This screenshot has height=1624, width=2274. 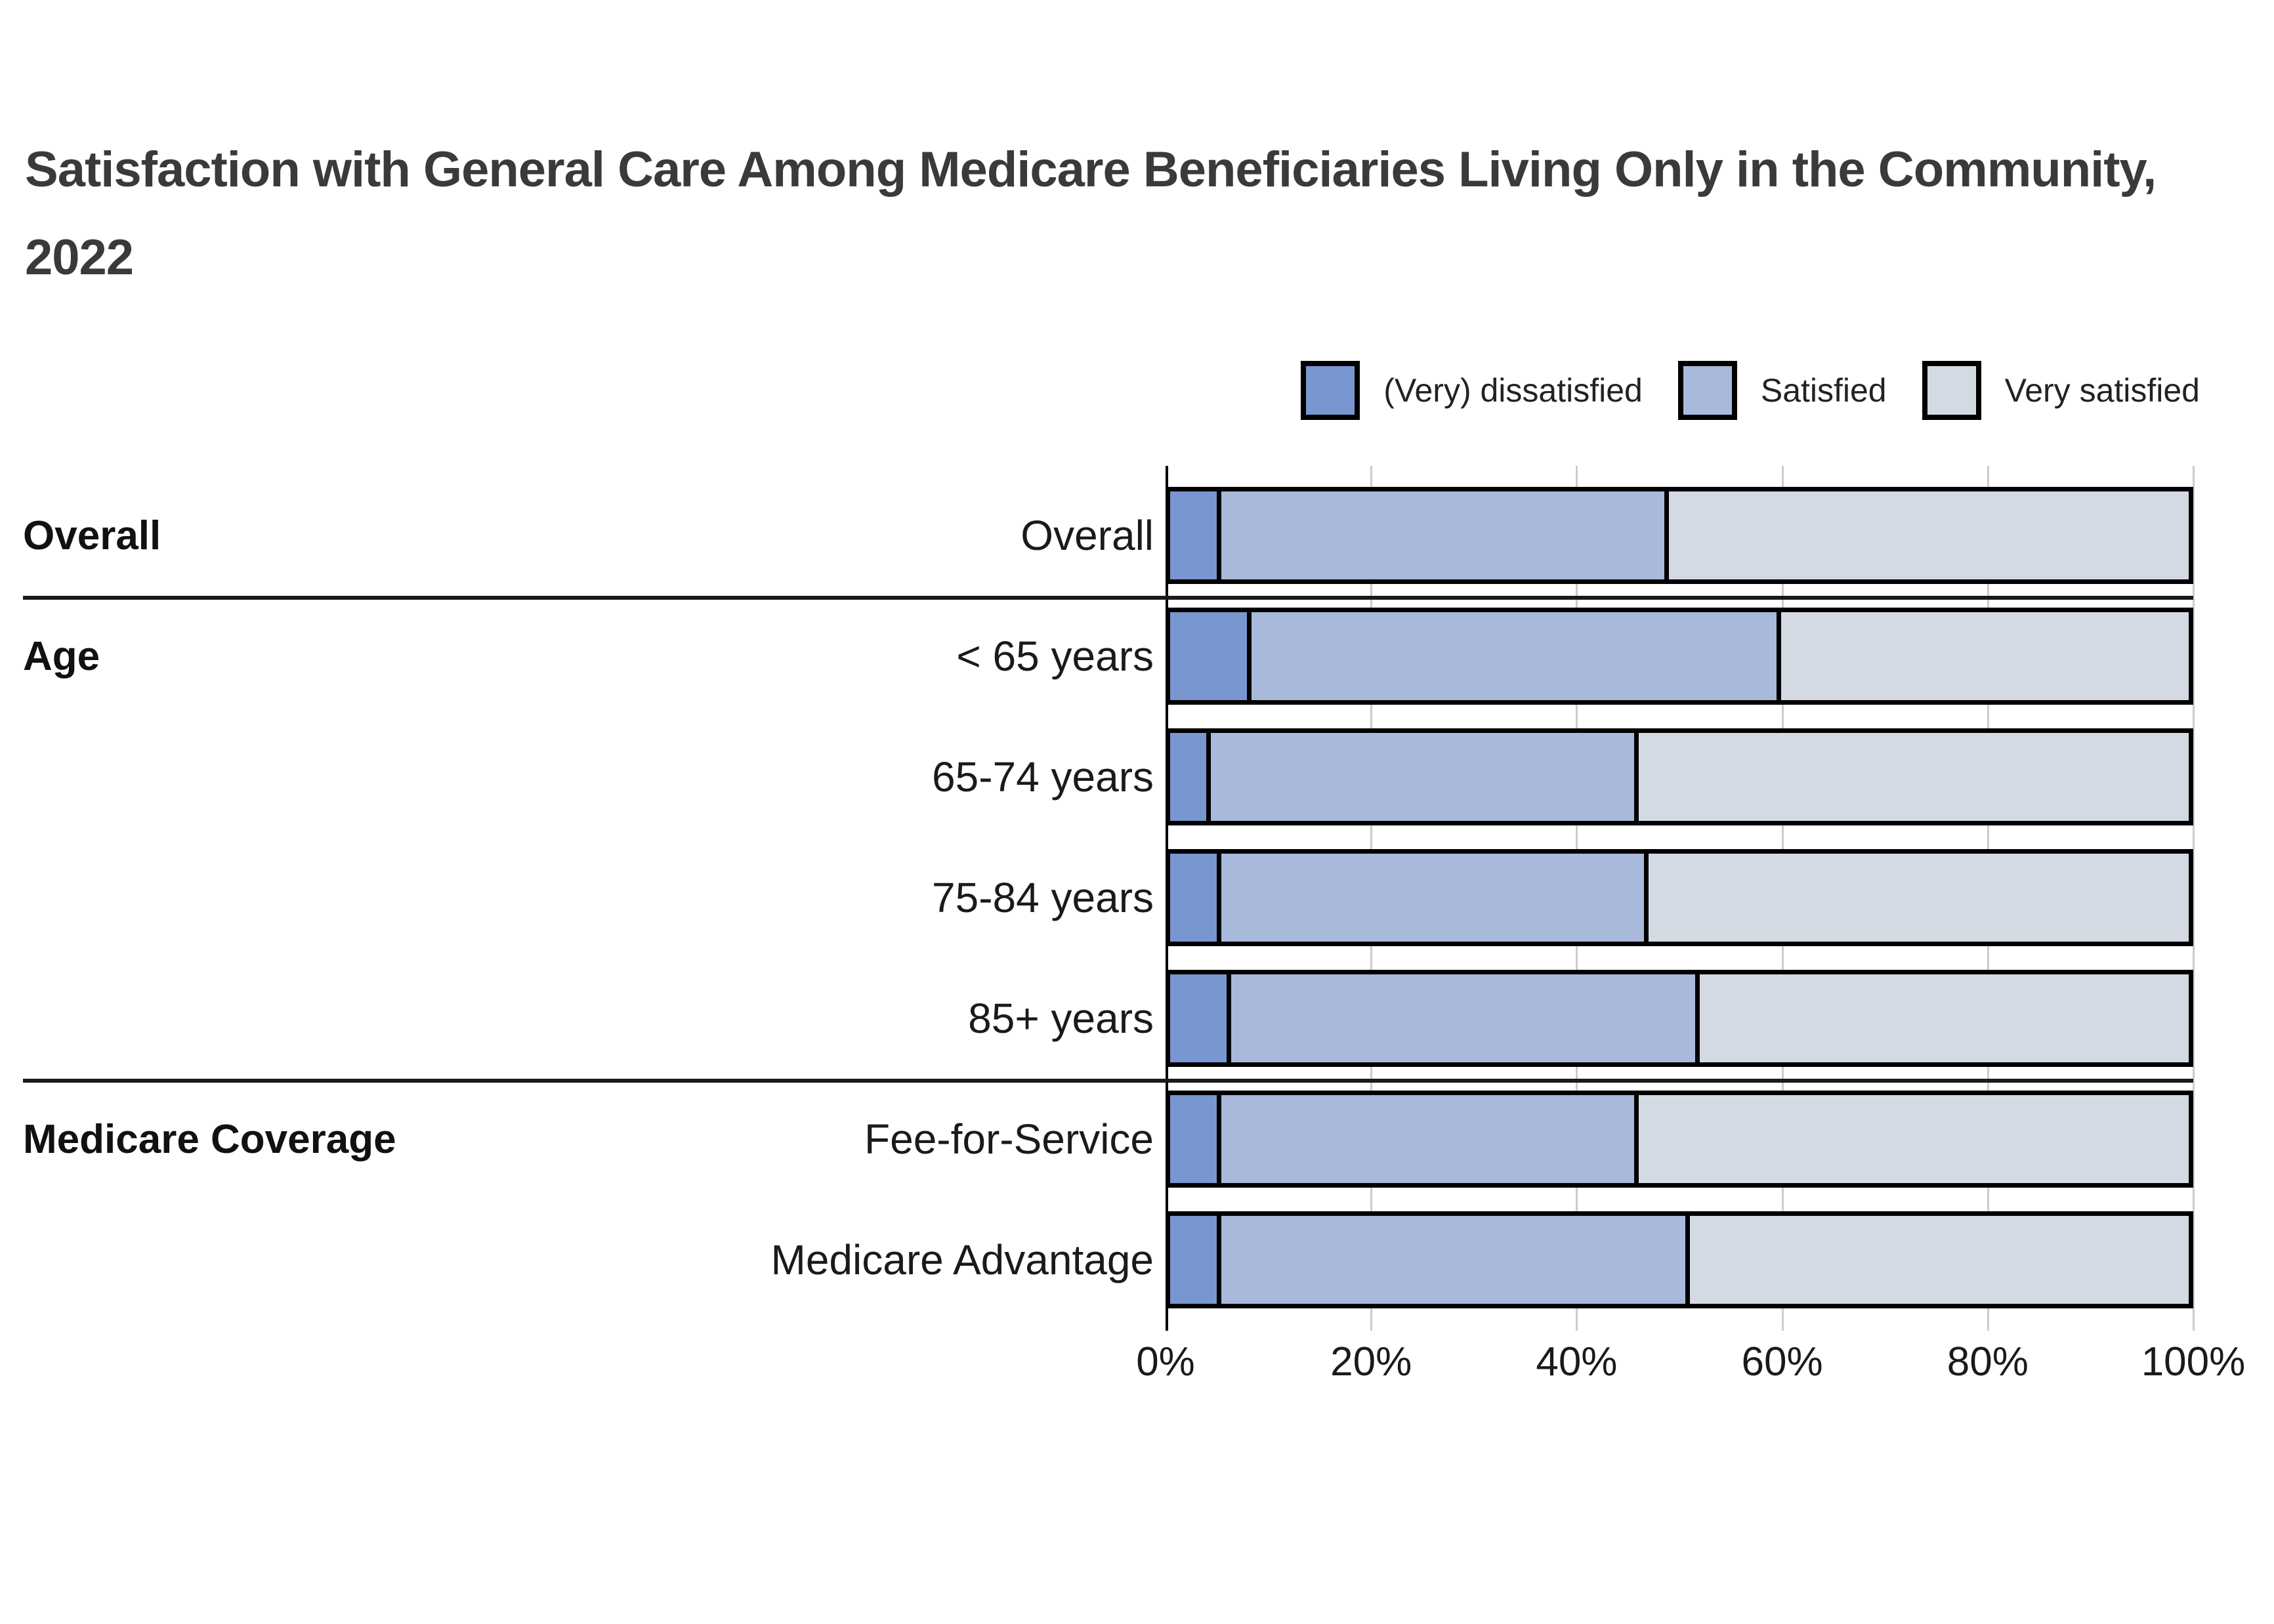 What do you see at coordinates (1009, 1139) in the screenshot?
I see `row-label: Fee-for-Service` at bounding box center [1009, 1139].